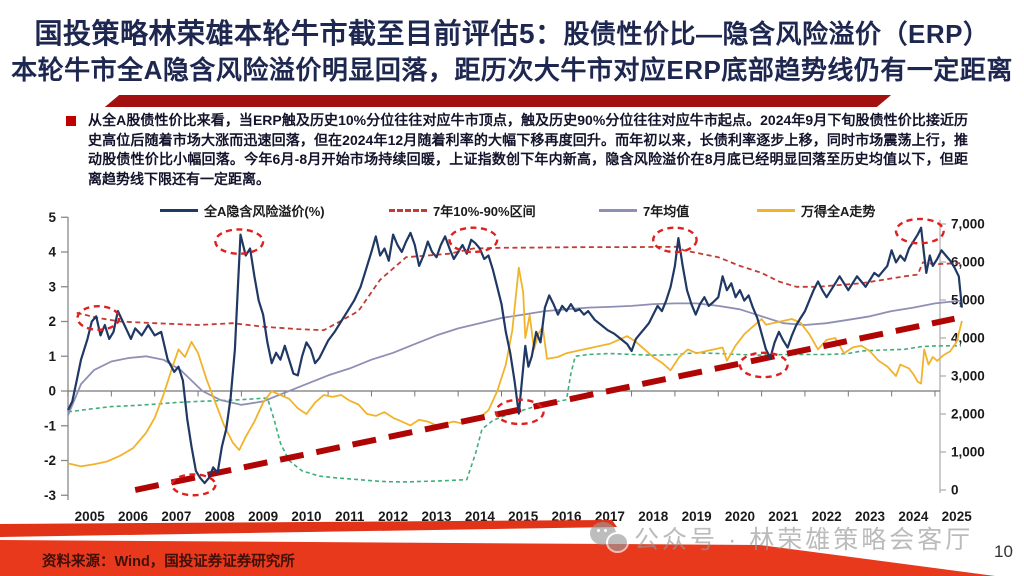 The width and height of the screenshot is (1024, 576). What do you see at coordinates (133, 516) in the screenshot?
I see `x-axis-year-label: 2006` at bounding box center [133, 516].